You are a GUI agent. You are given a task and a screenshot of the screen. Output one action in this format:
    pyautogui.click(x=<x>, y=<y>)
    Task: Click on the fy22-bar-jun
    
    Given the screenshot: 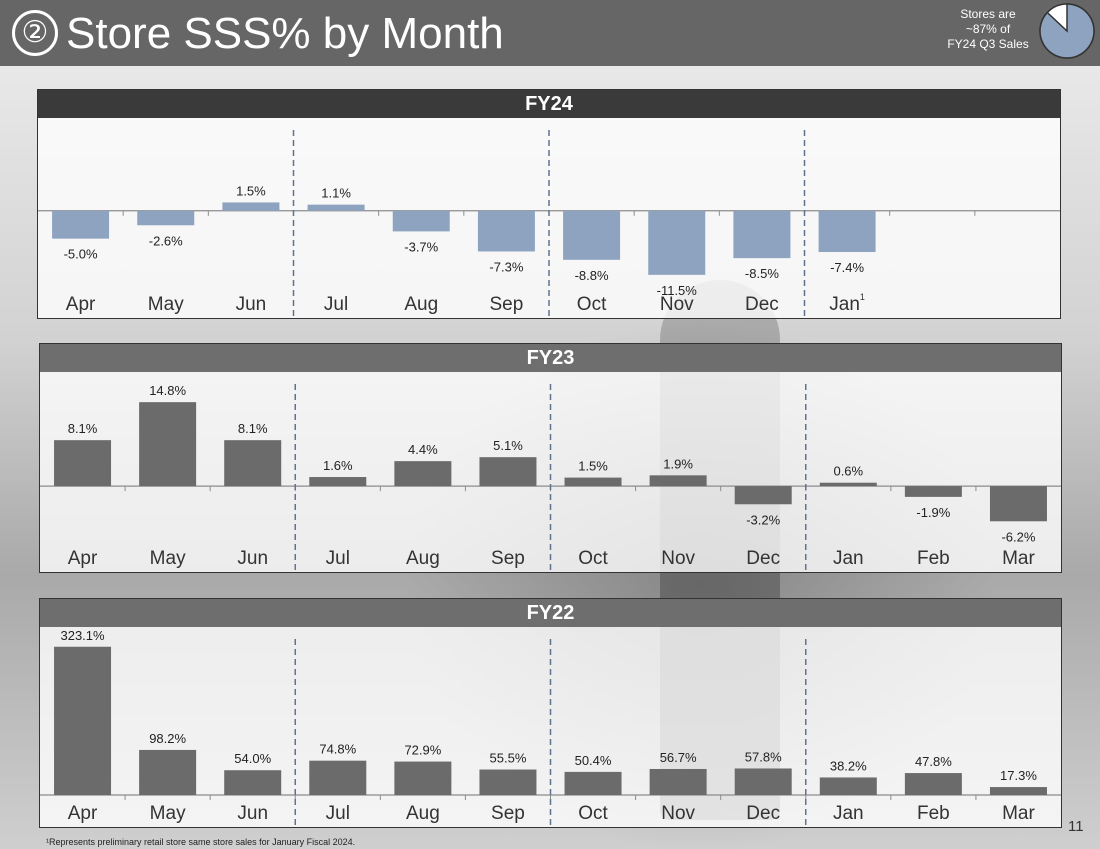 What is the action you would take?
    pyautogui.click(x=253, y=782)
    